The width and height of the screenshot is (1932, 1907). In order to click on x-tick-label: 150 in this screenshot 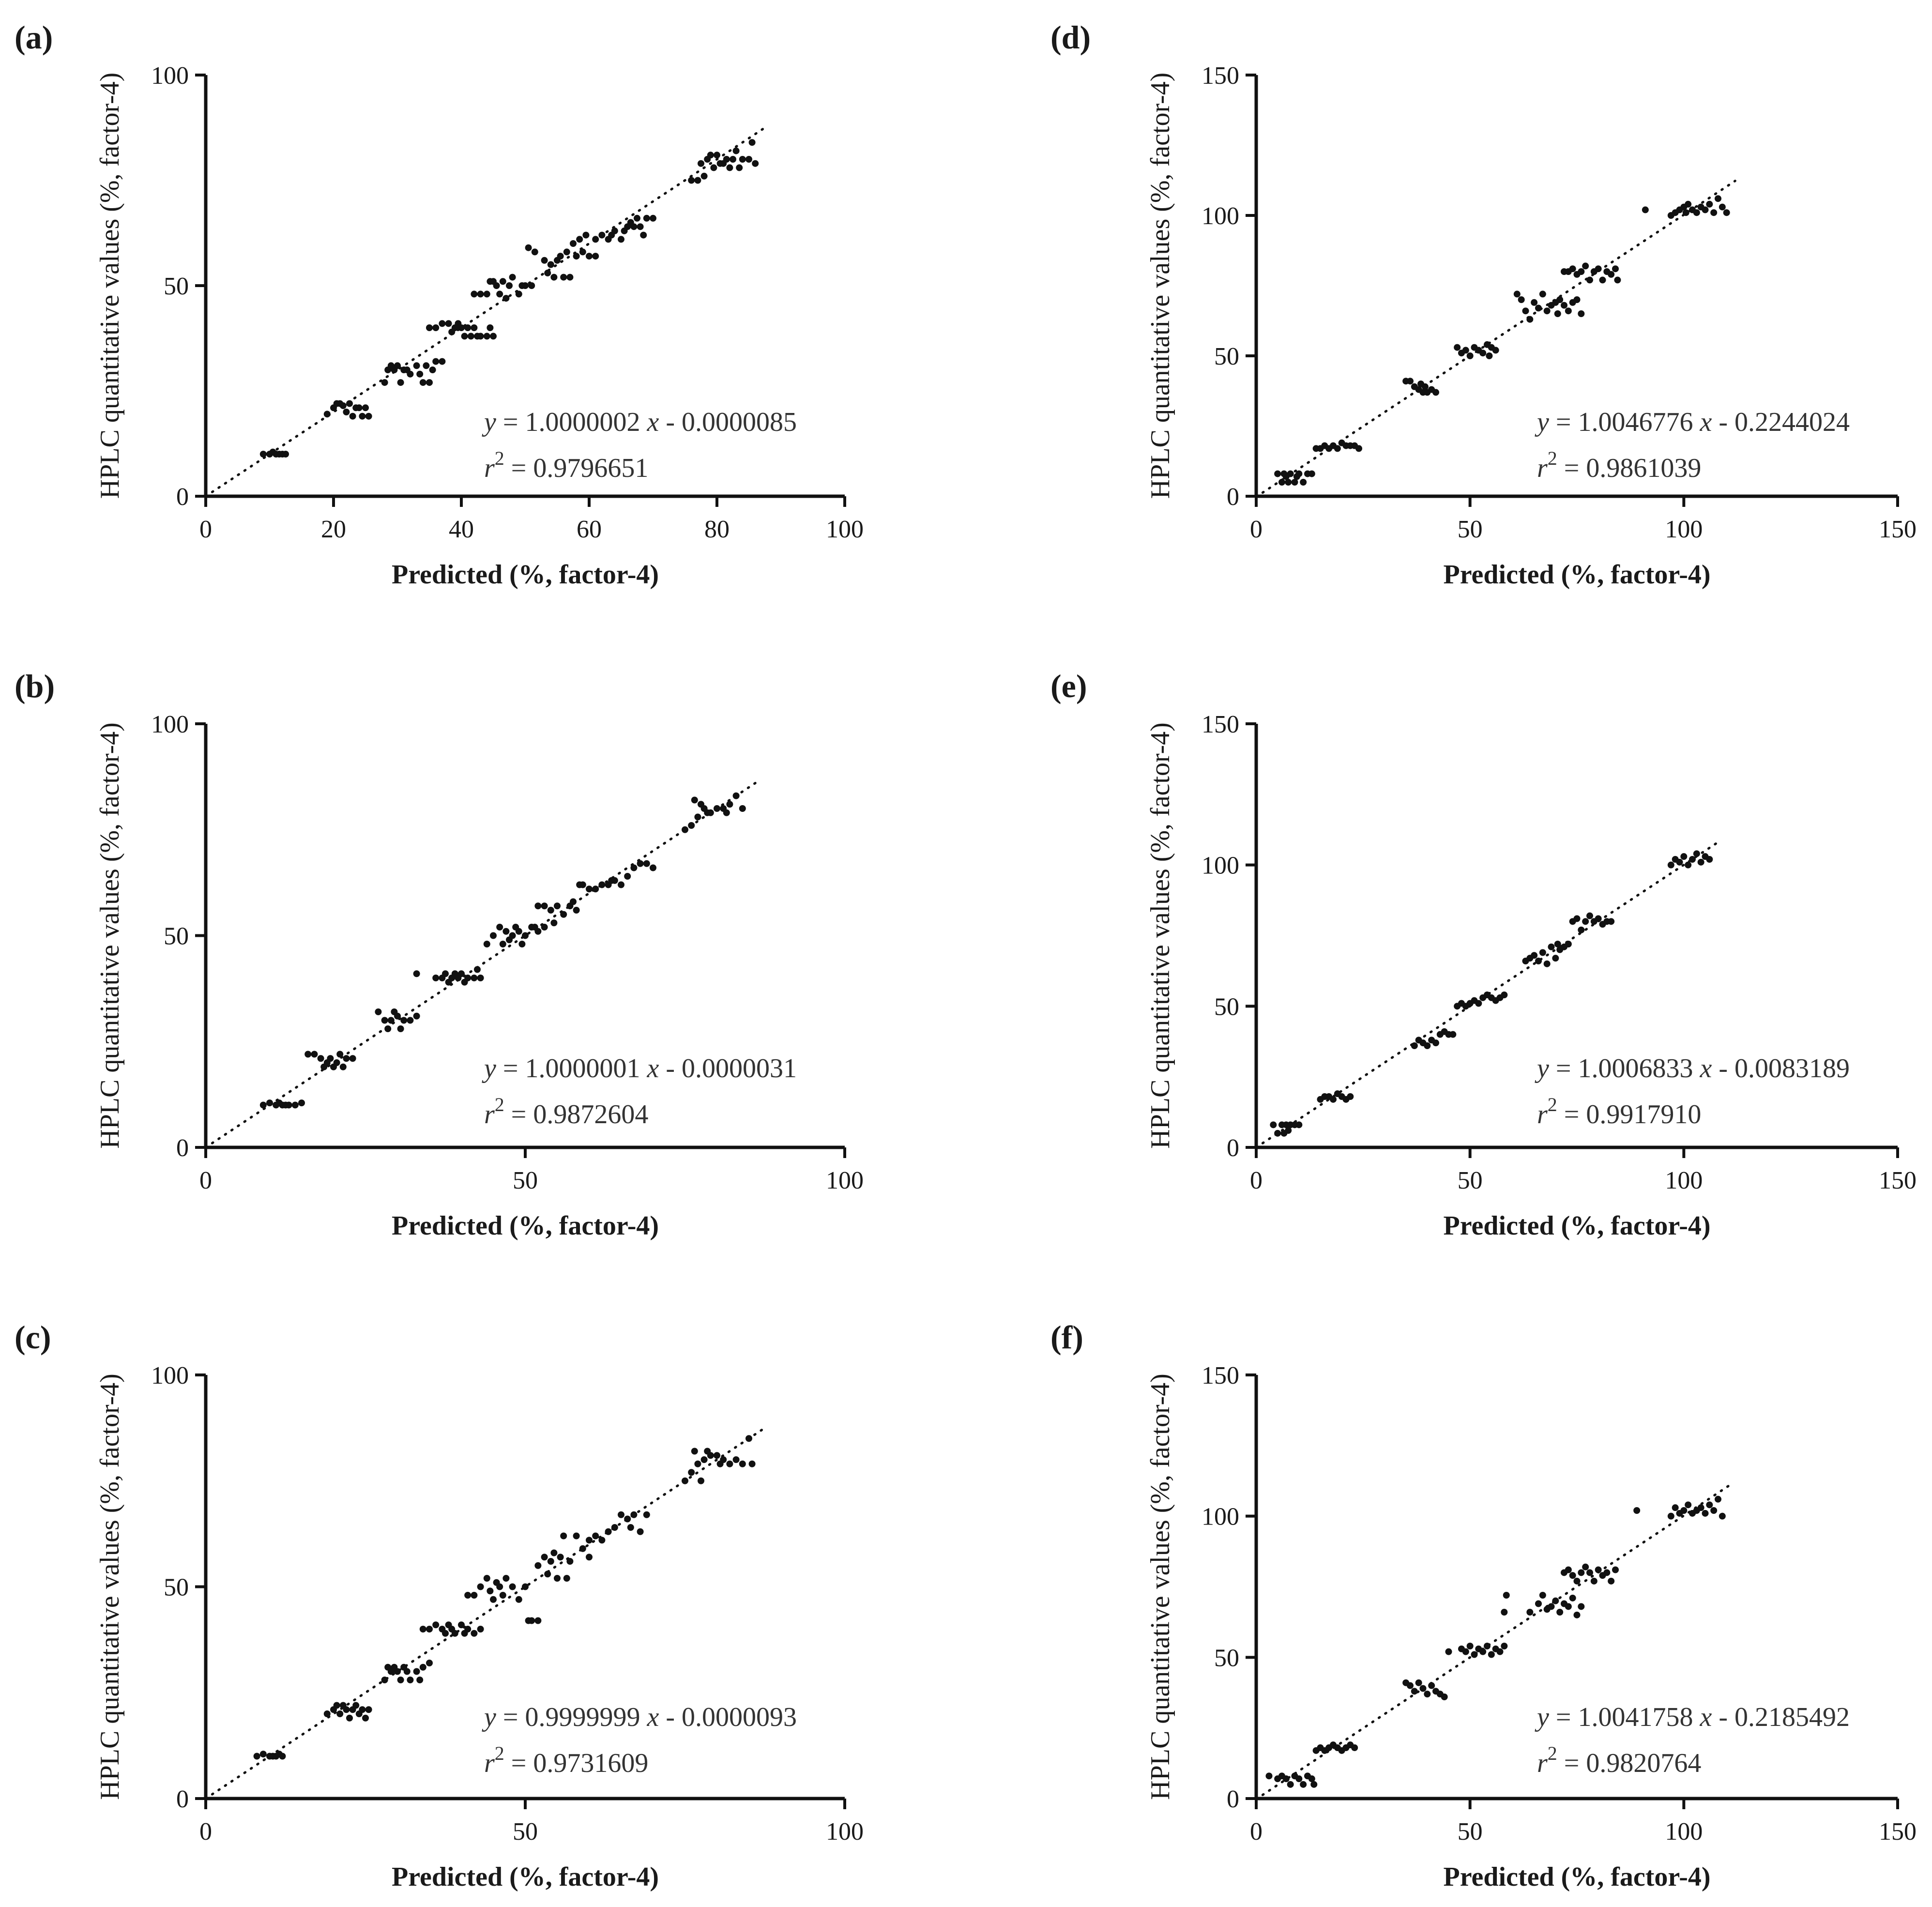, I will do `click(1898, 1832)`.